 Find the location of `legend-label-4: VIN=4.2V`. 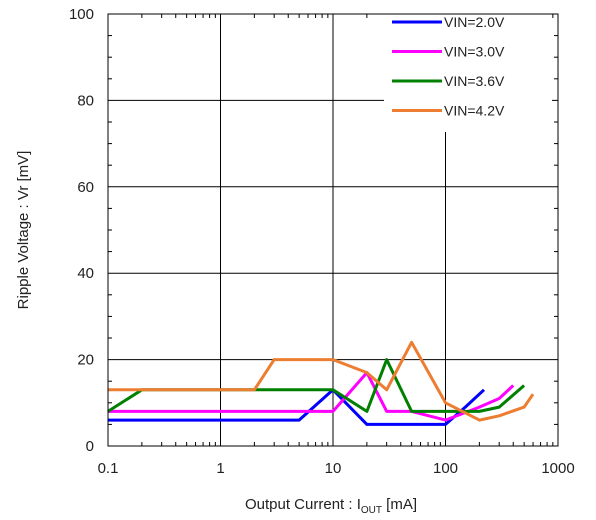

legend-label-4: VIN=4.2V is located at coordinates (474, 111).